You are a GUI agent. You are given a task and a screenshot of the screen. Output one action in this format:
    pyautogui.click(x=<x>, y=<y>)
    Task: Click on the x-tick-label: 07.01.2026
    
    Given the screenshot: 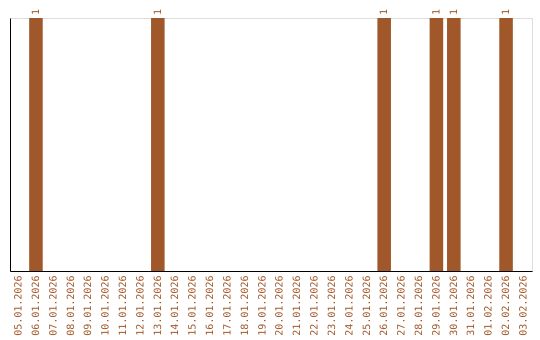 What is the action you would take?
    pyautogui.click(x=54, y=306)
    